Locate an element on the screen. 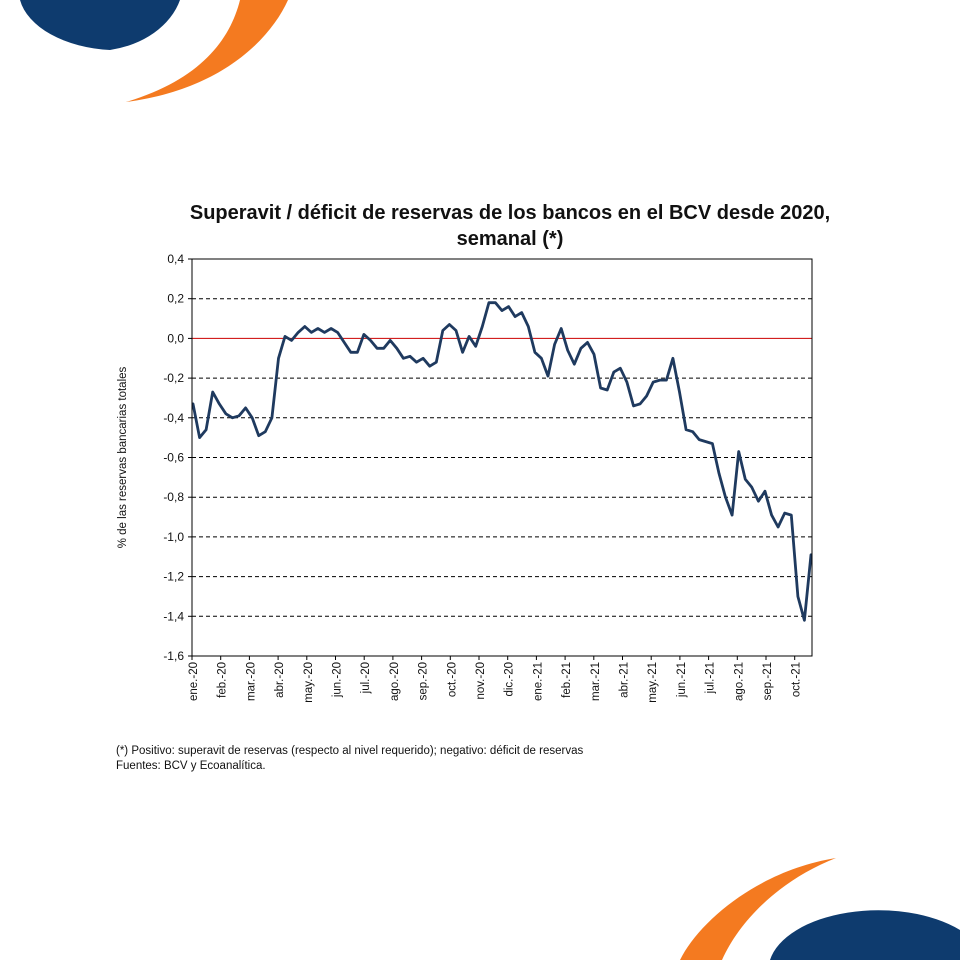 The height and width of the screenshot is (960, 960). x-tick-label: abr.-20 is located at coordinates (280, 680).